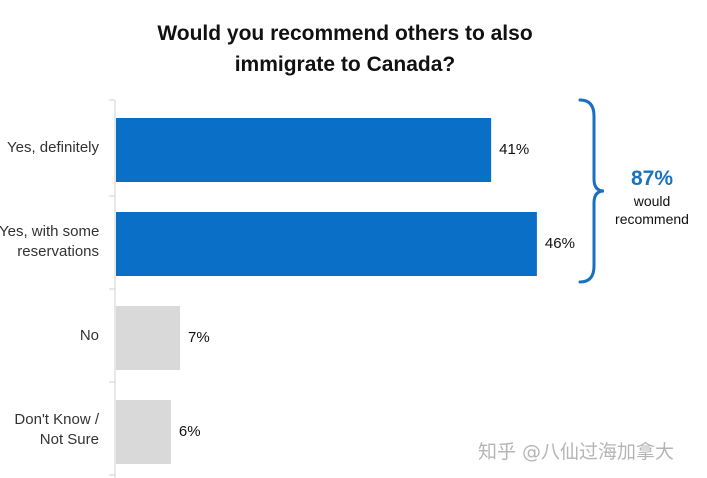 The image size is (707, 478). Describe the element at coordinates (49, 336) in the screenshot. I see `category-label-2: No` at that location.